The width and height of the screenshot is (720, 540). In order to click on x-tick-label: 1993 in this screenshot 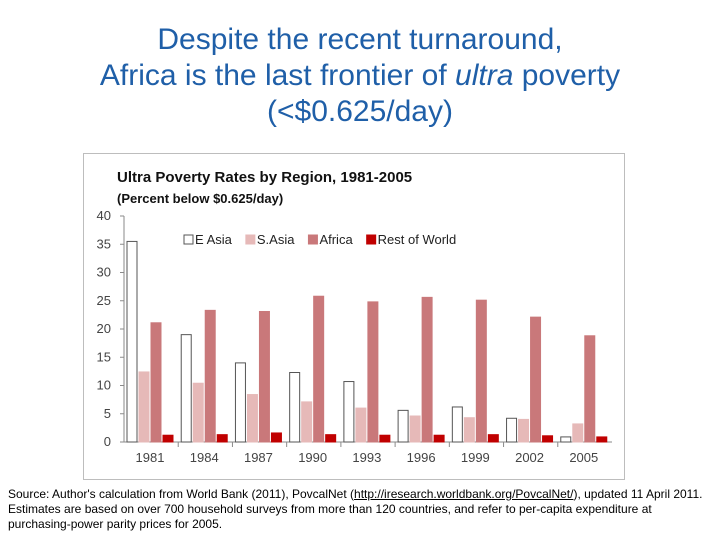, I will do `click(366, 457)`.